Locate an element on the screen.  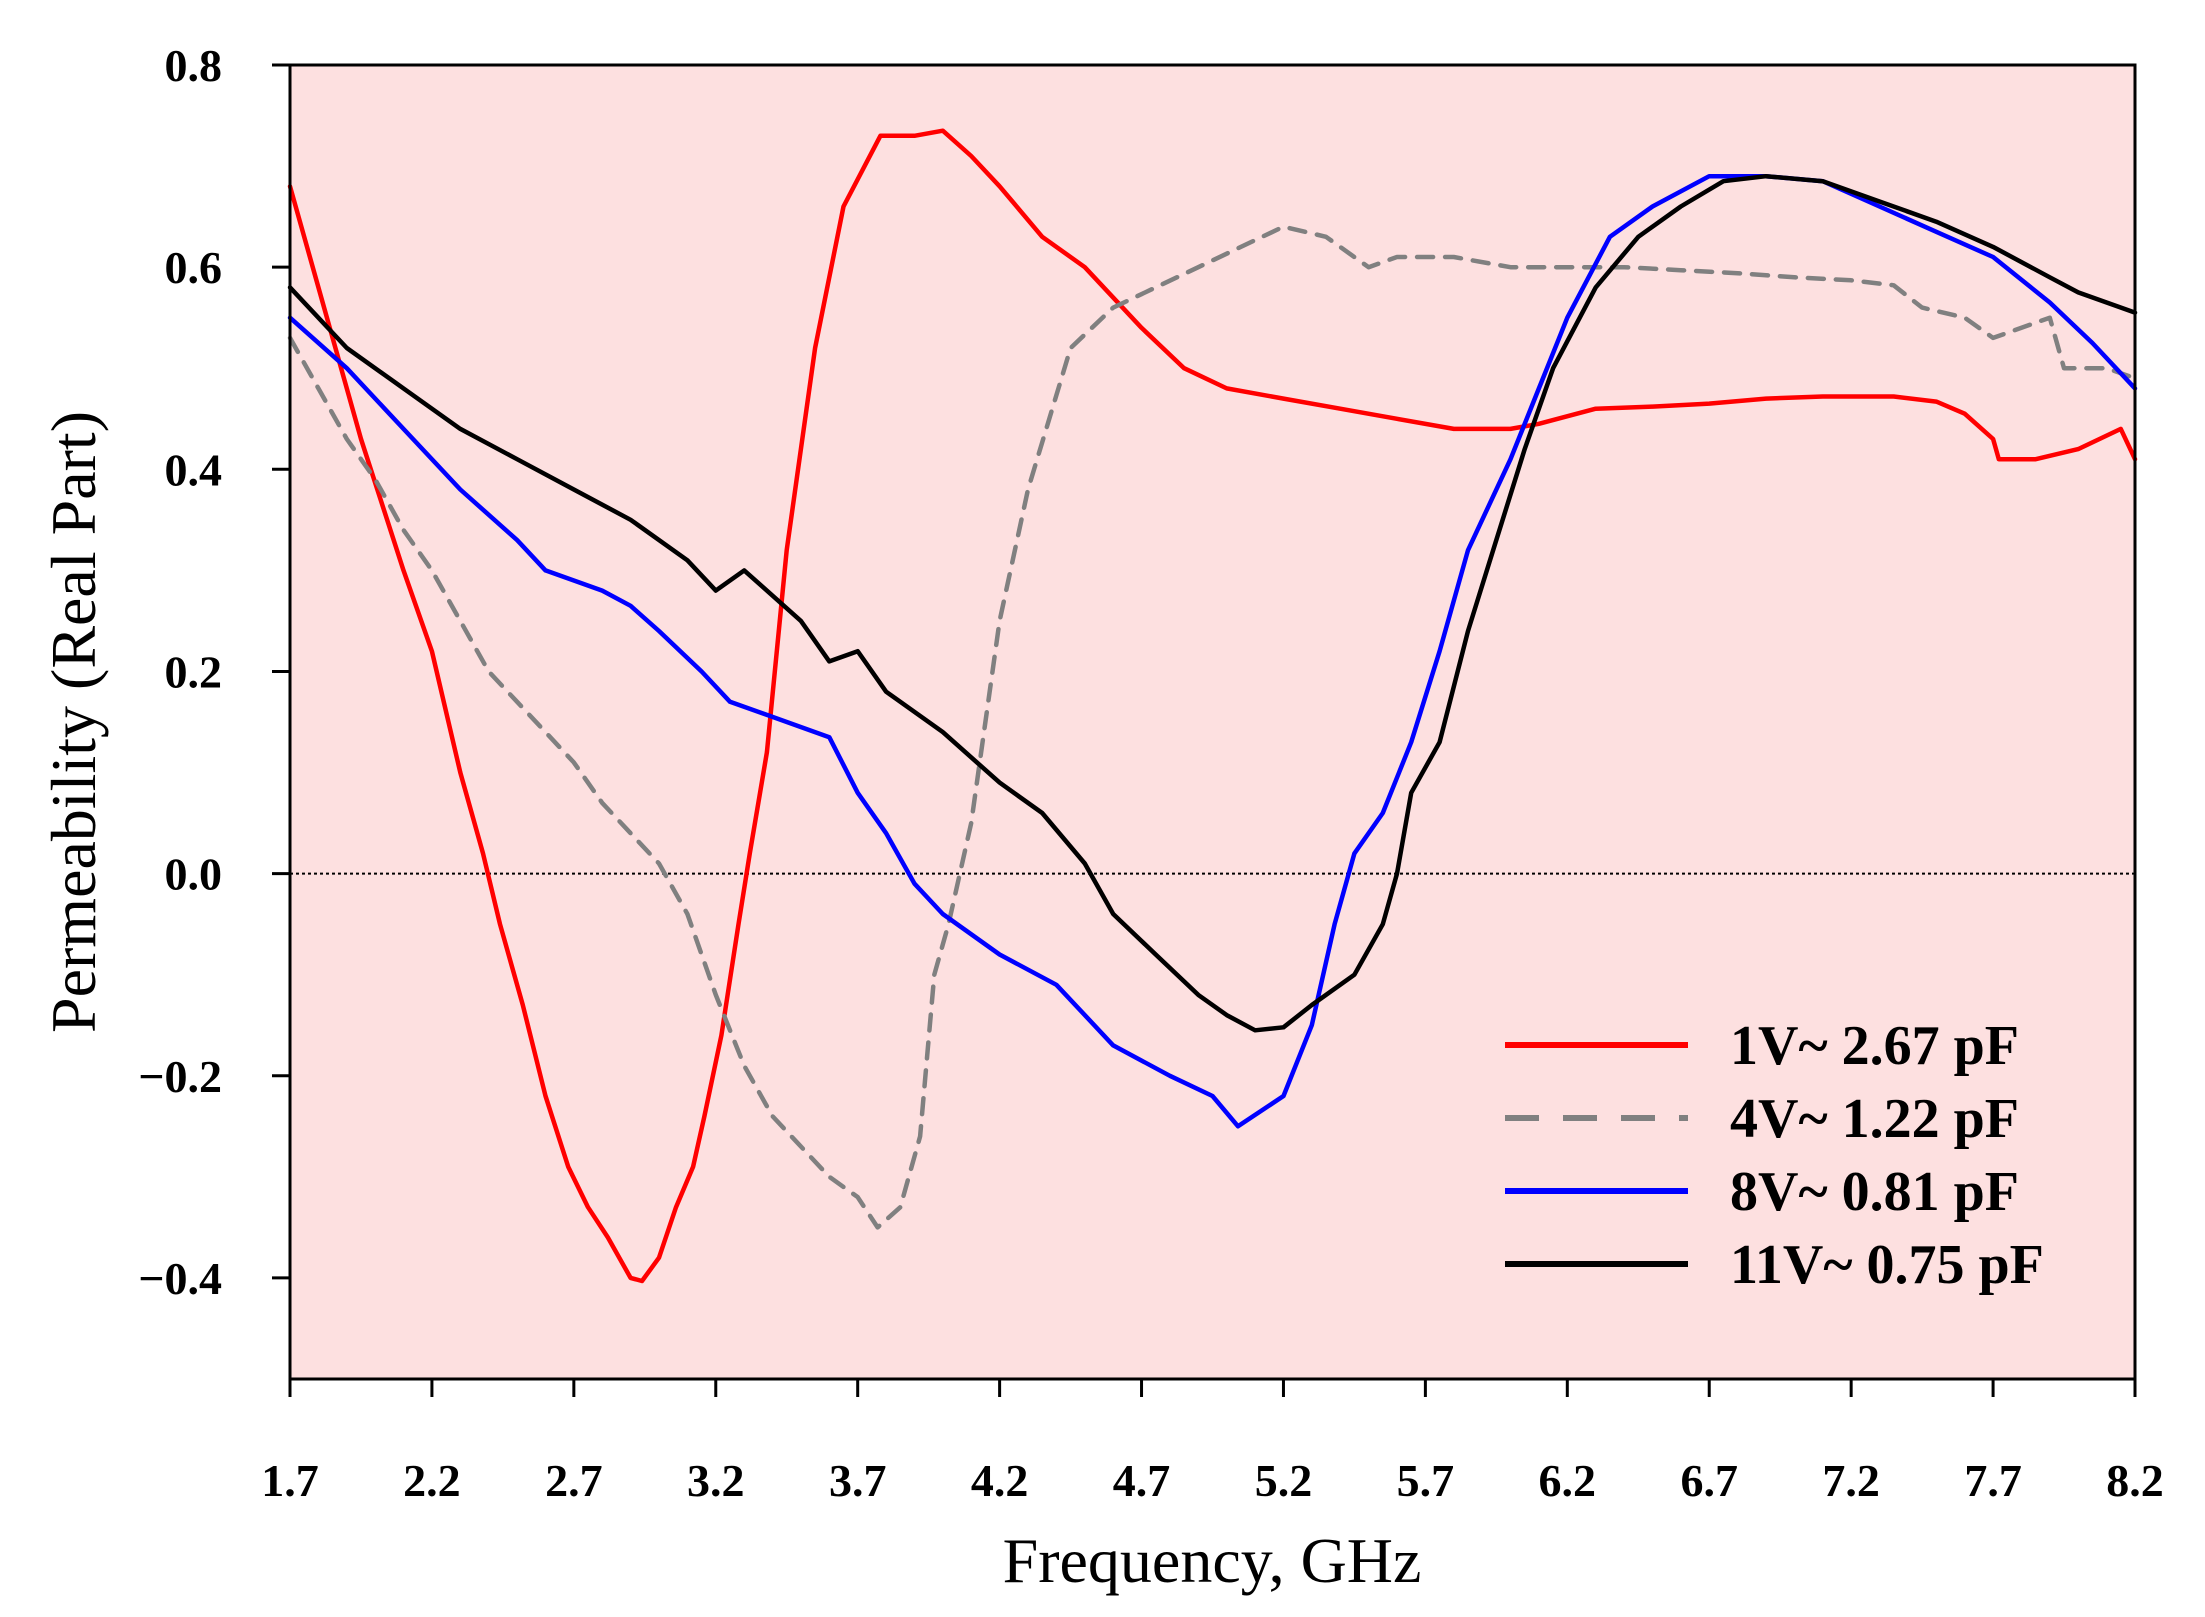
legend-label: 1V~ 2.67 pF is located at coordinates (1874, 1046).